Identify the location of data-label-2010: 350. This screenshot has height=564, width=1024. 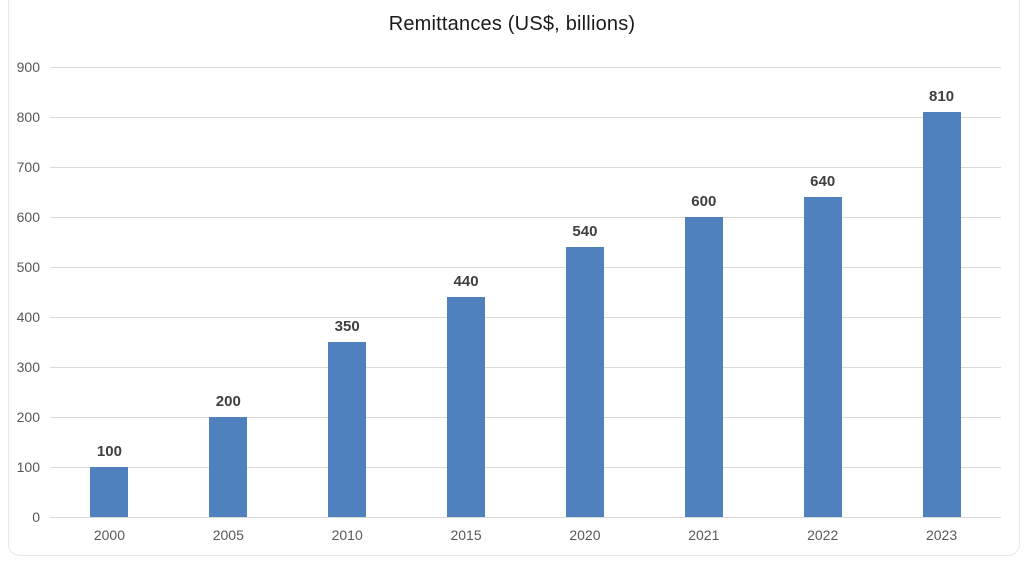
(347, 326).